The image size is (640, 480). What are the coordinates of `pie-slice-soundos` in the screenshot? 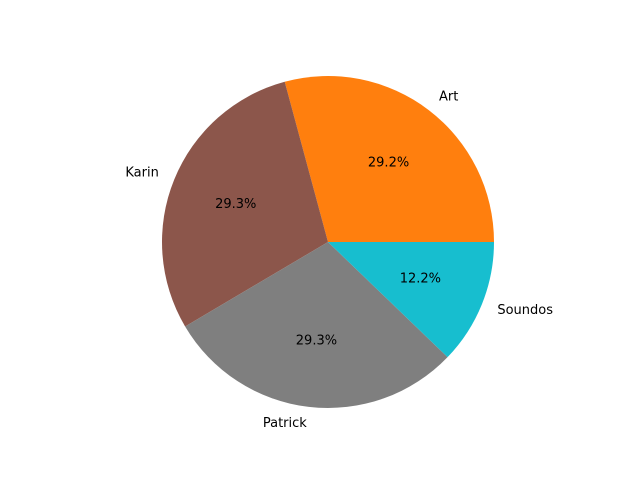 It's located at (411, 300).